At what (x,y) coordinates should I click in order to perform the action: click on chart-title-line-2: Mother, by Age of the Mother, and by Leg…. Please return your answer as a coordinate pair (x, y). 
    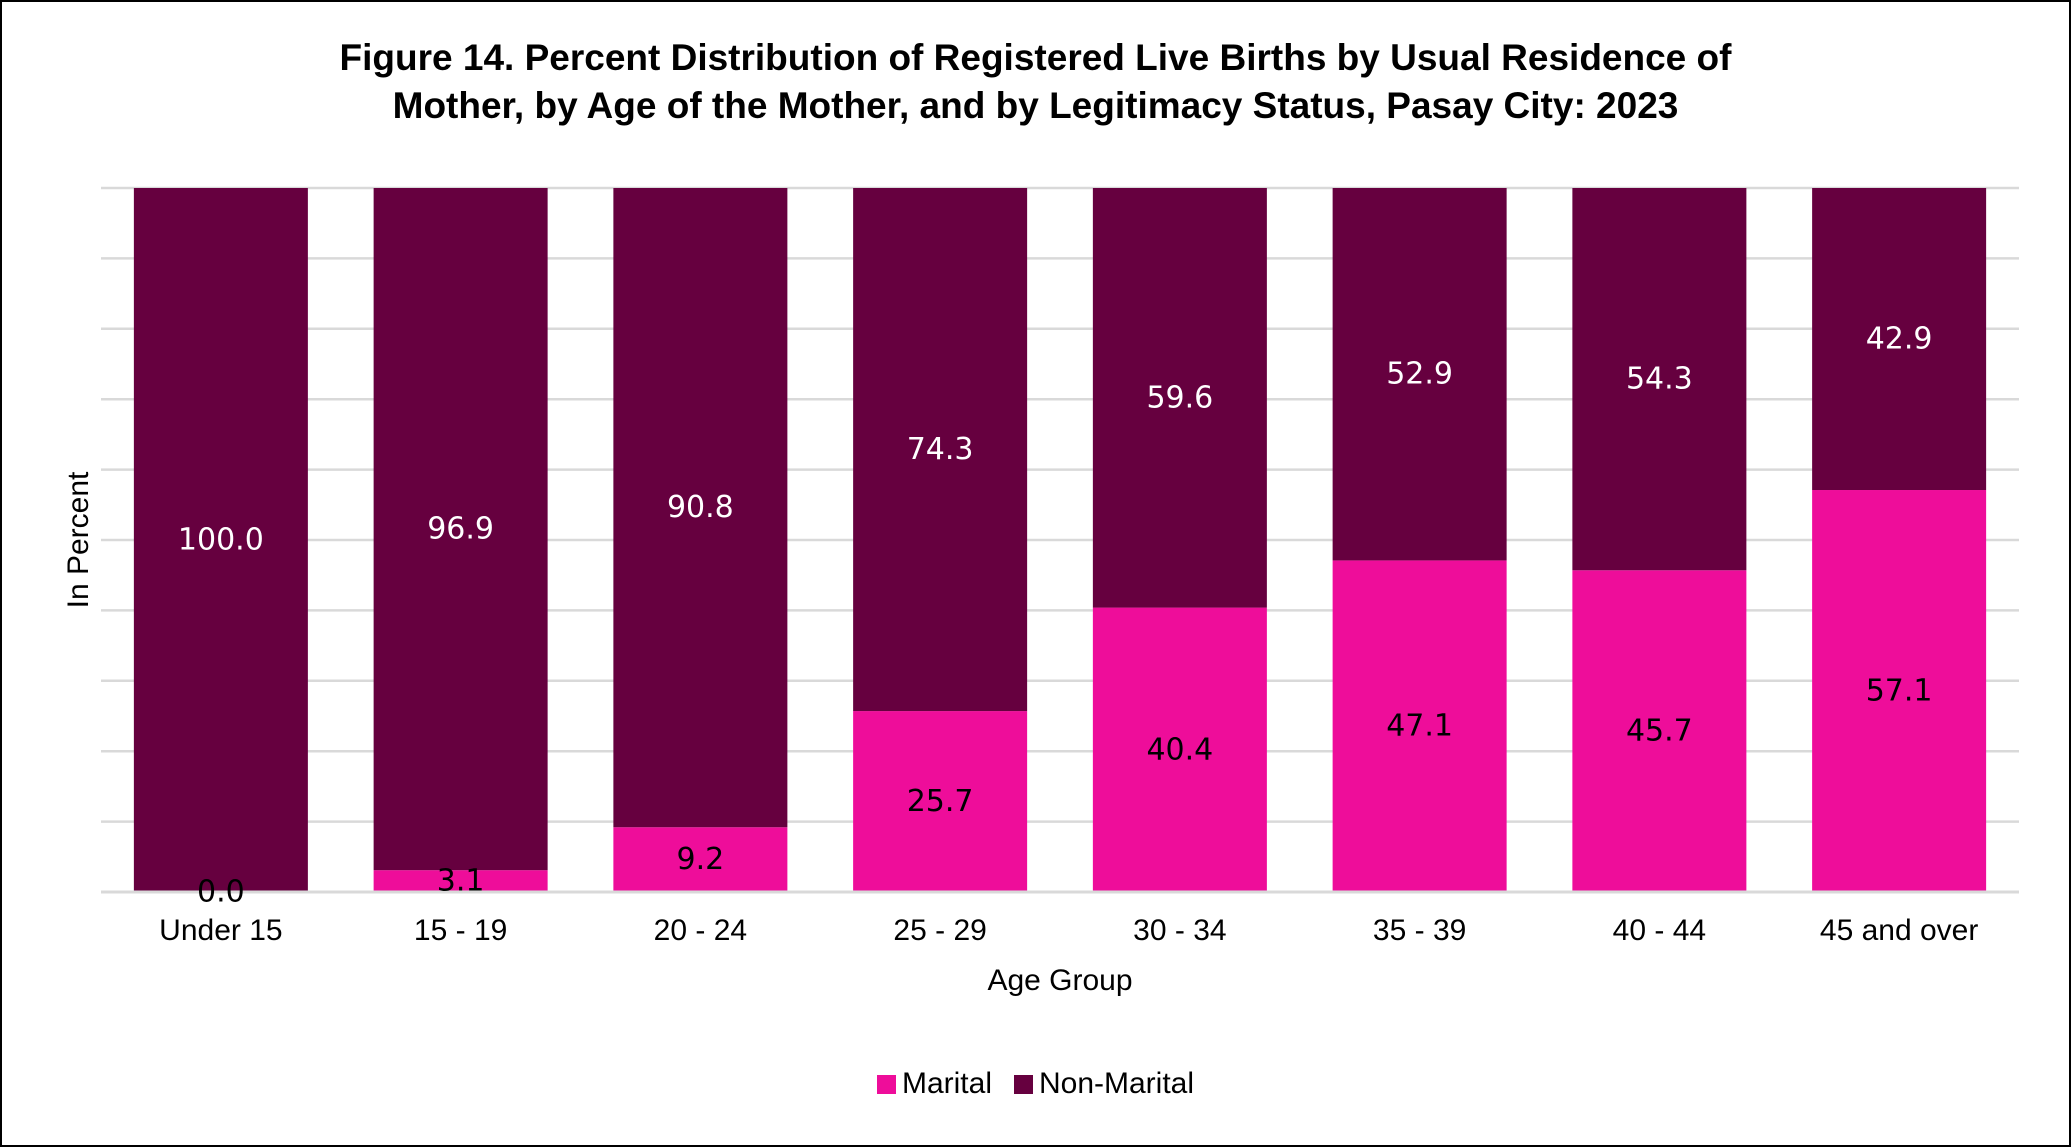
    Looking at the image, I should click on (1035, 105).